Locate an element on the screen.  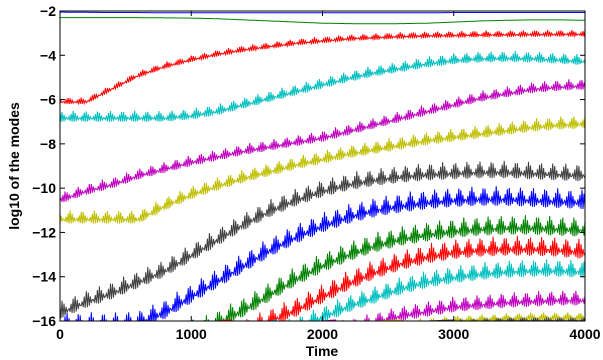
y-tick-label: −16 is located at coordinates (44, 321).